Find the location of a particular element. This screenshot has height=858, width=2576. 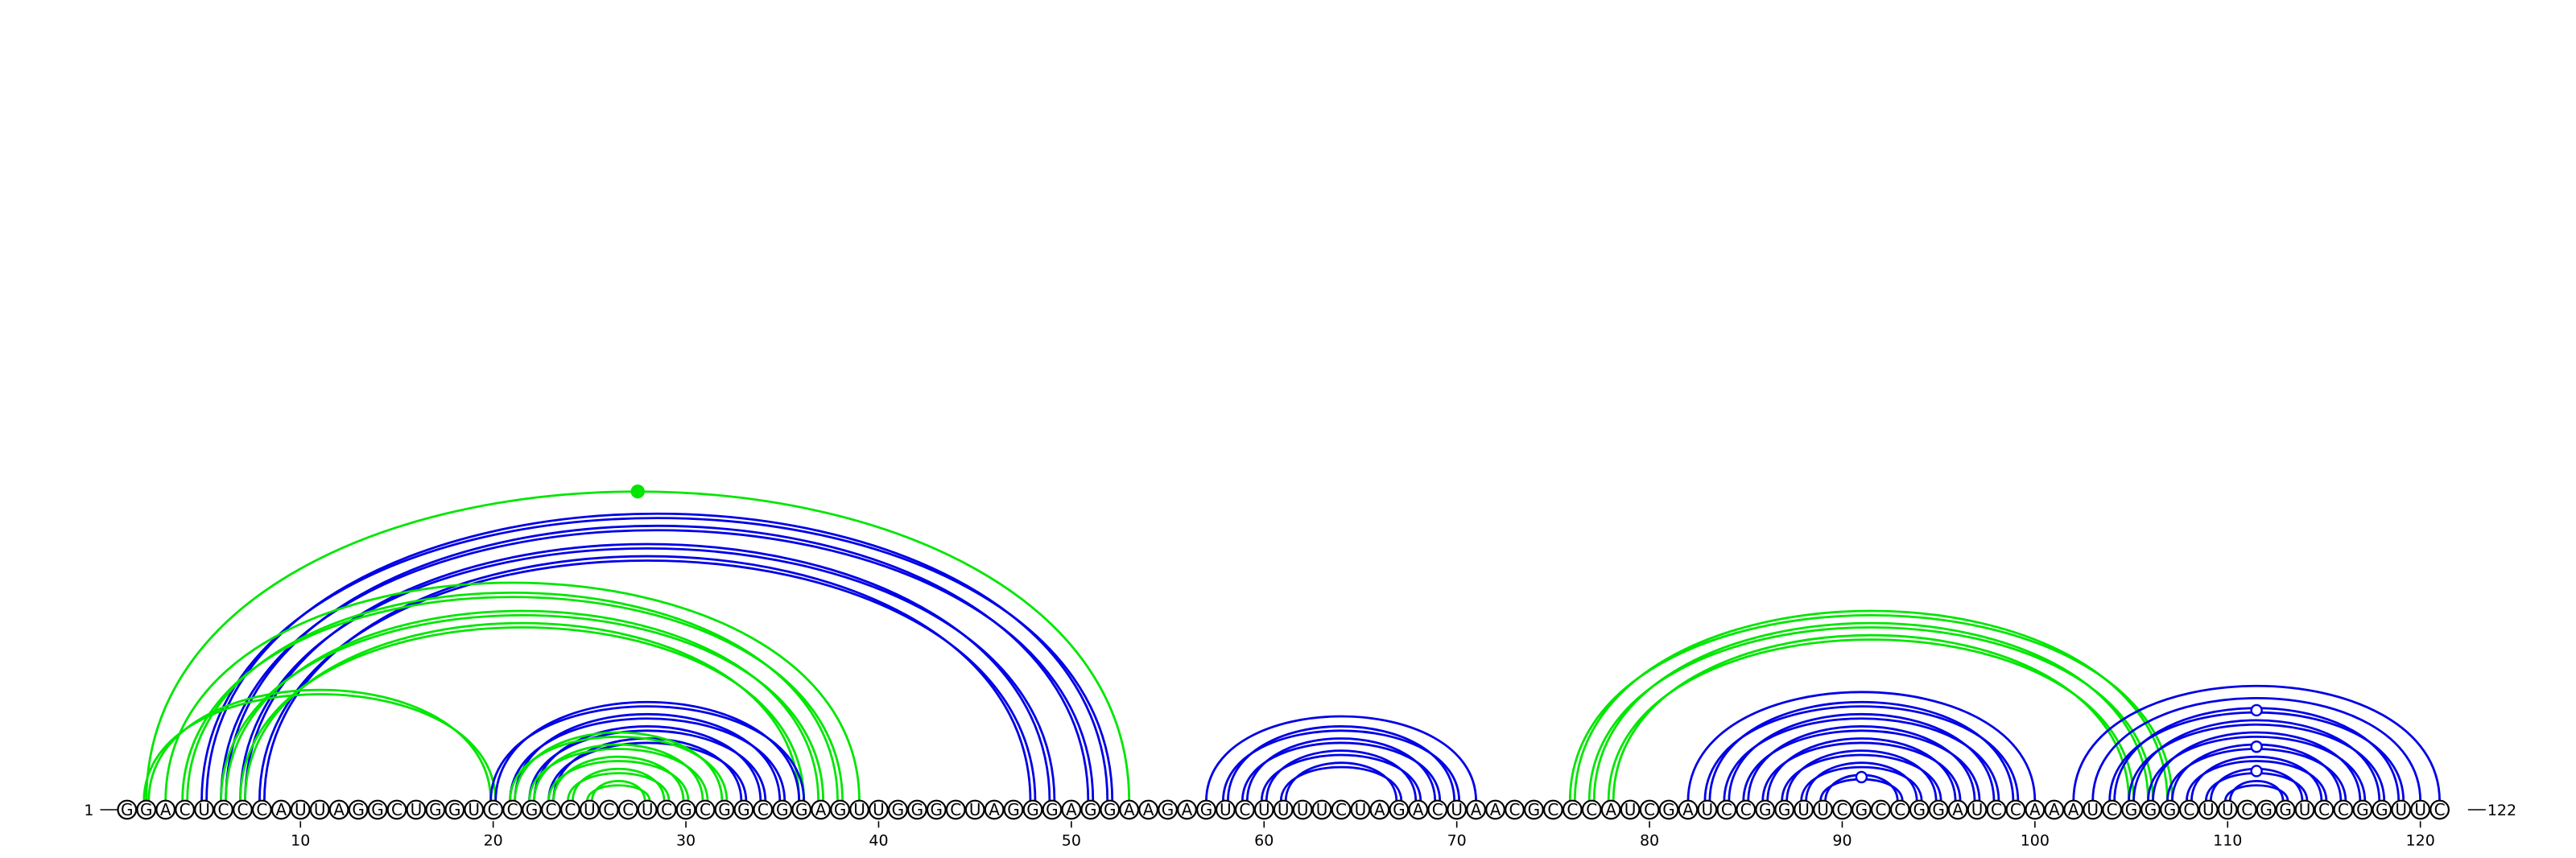

nucleotide-19-letter: U is located at coordinates (474, 809).